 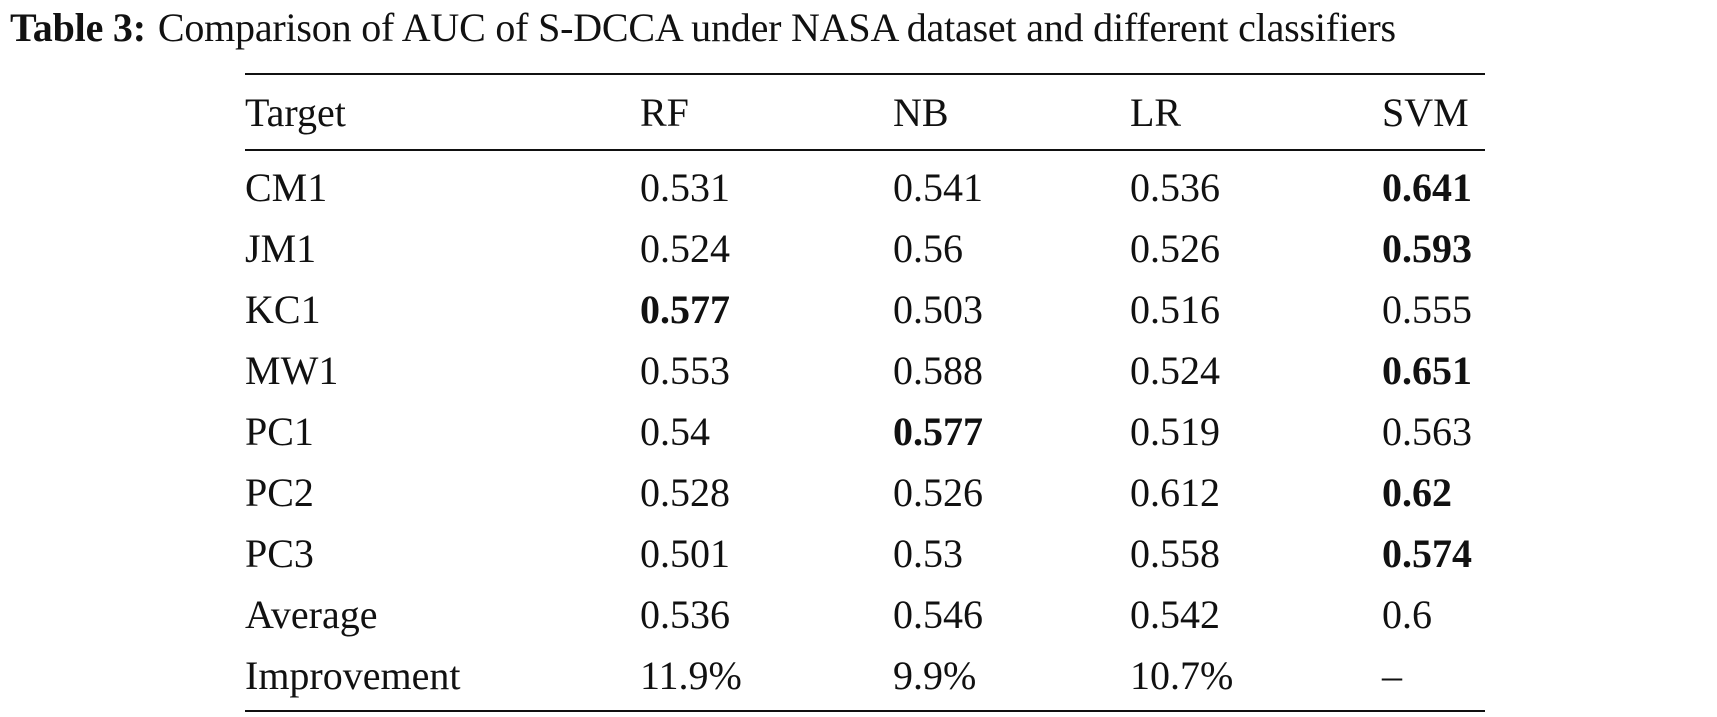 What do you see at coordinates (1427, 553) in the screenshot?
I see `auc-value-cell: 0.574` at bounding box center [1427, 553].